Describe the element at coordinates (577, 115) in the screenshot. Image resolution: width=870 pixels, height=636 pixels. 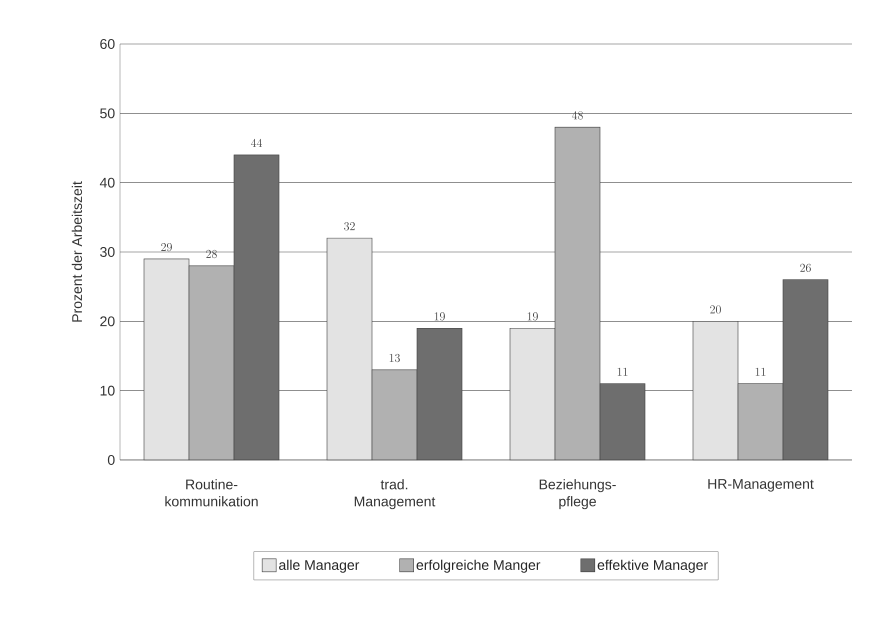
I see `data-label: 48` at that location.